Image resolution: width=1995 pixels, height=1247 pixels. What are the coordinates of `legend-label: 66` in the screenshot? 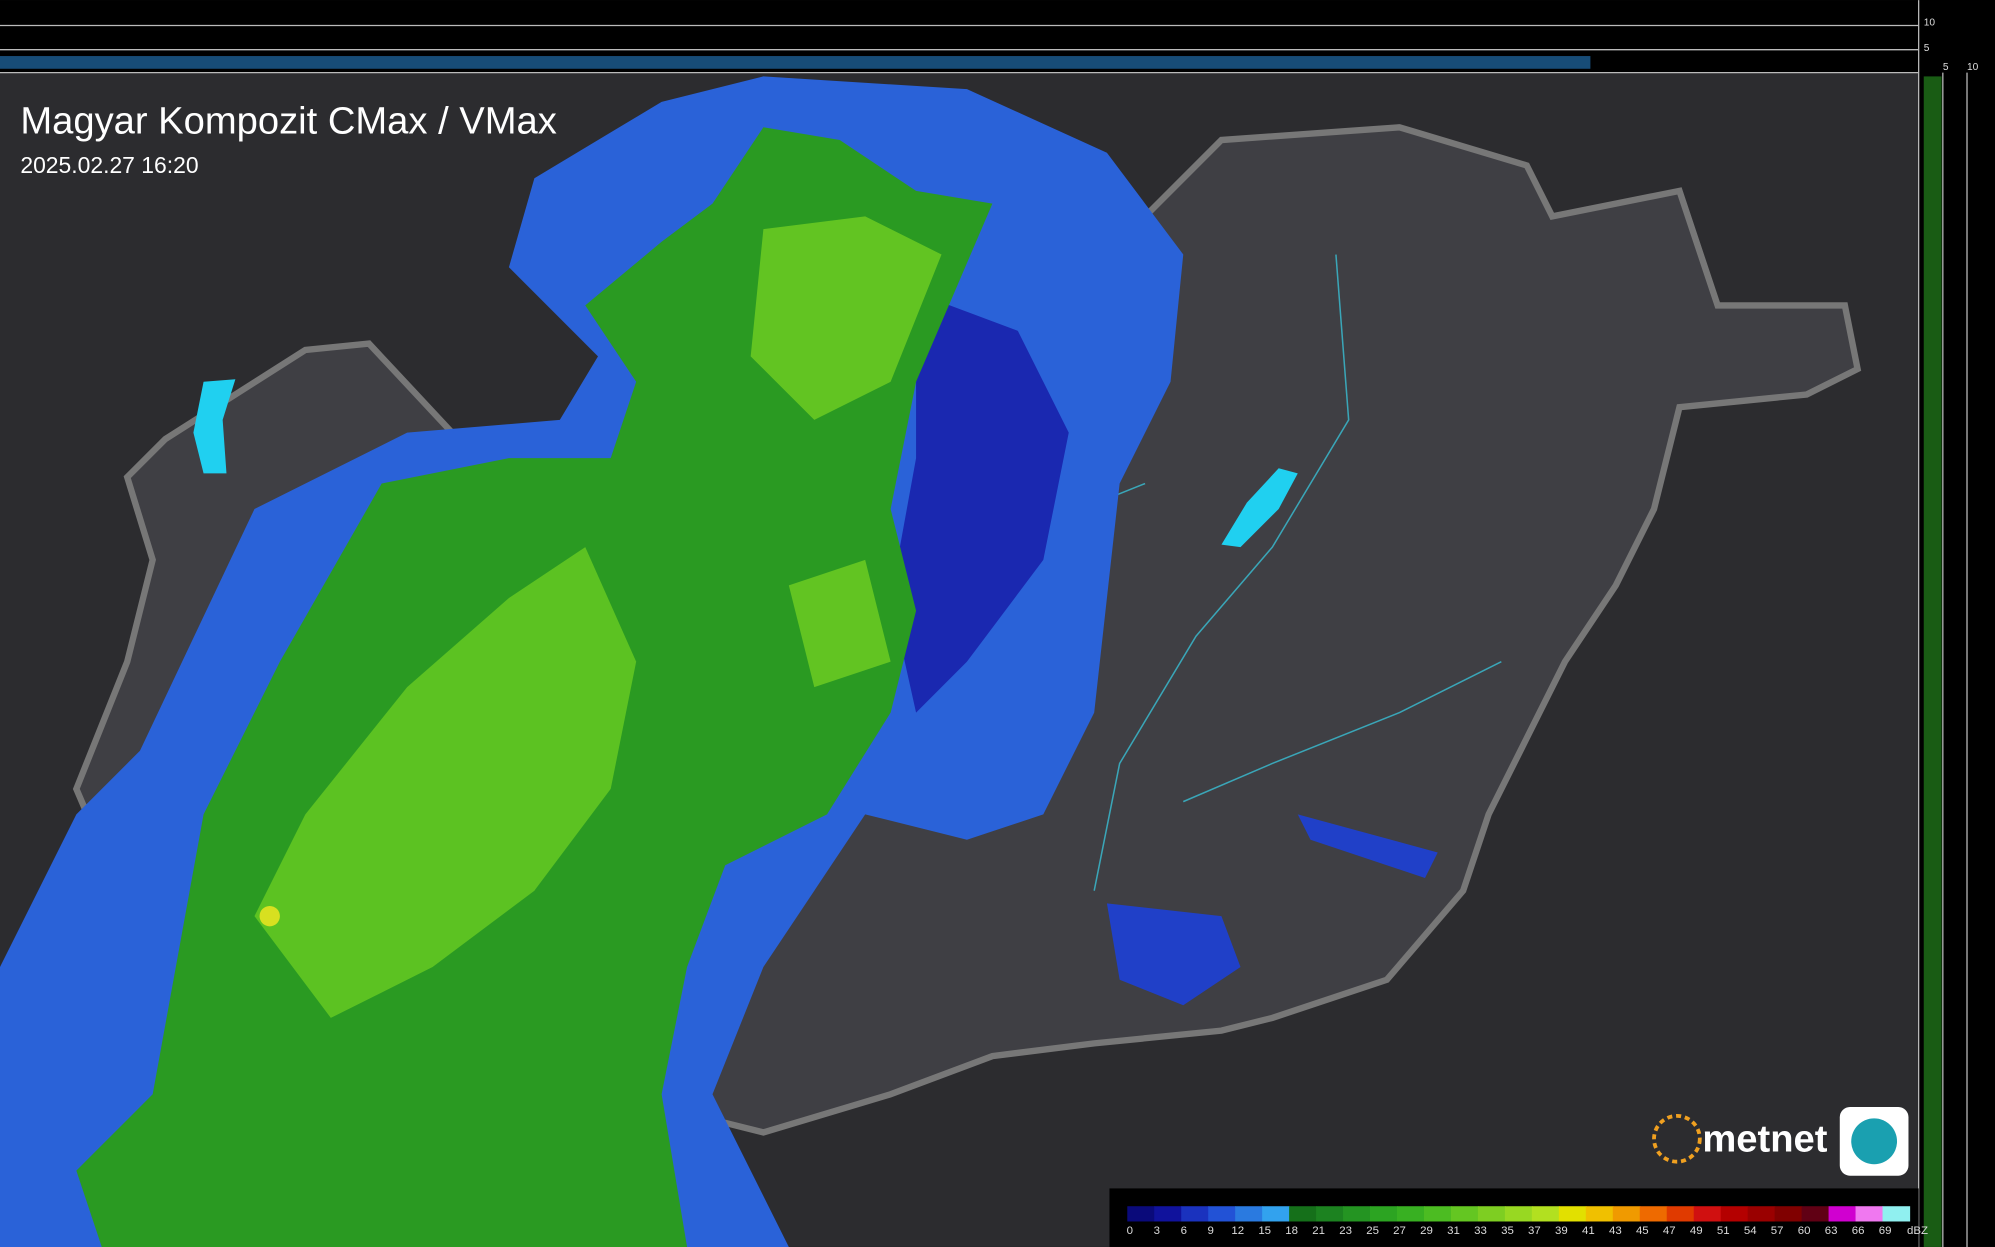 It's located at (1858, 1231).